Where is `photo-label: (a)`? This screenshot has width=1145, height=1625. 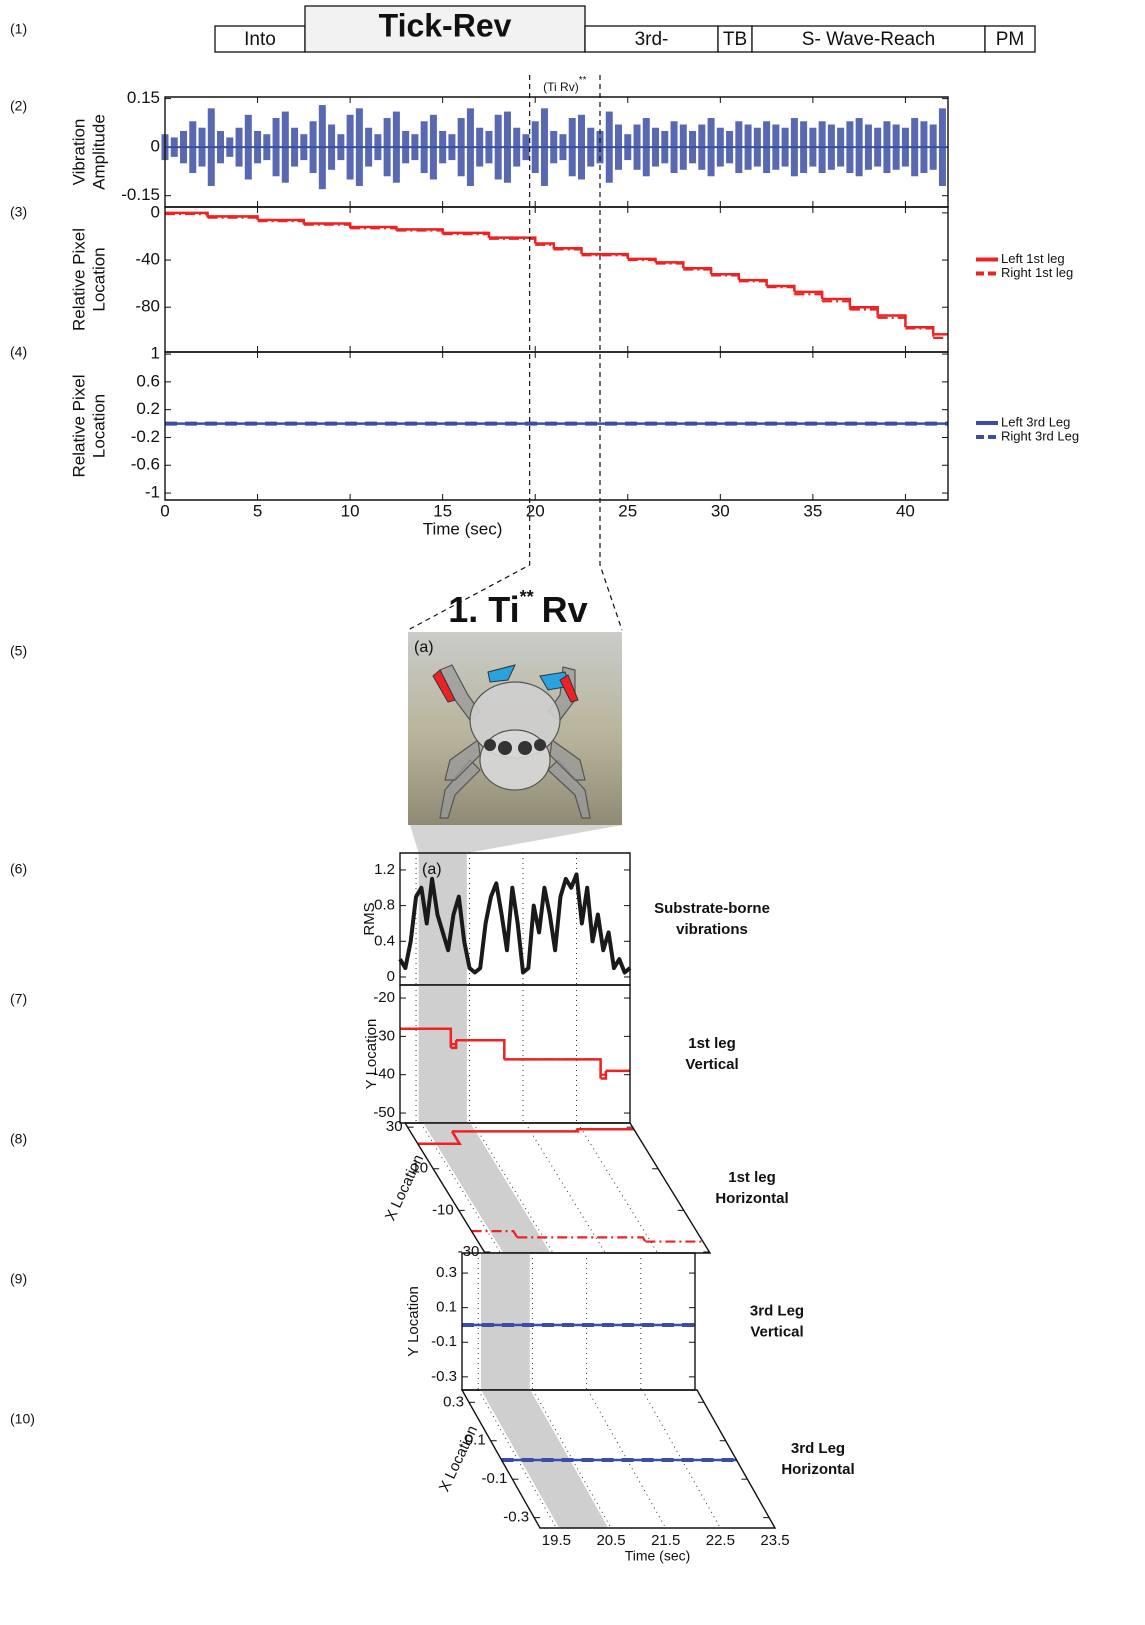
photo-label: (a) is located at coordinates (424, 647).